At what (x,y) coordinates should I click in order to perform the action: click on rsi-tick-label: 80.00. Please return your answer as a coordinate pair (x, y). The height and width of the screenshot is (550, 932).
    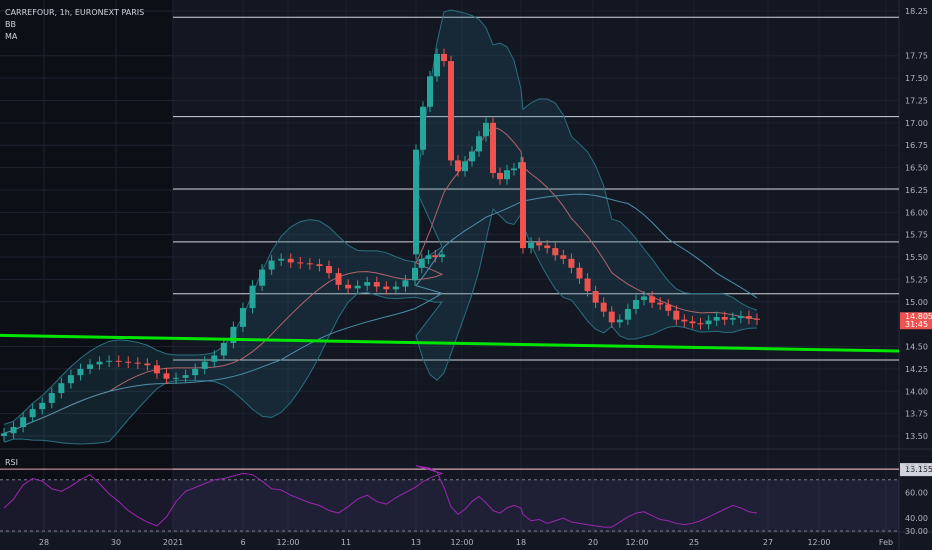
    Looking at the image, I should click on (916, 467).